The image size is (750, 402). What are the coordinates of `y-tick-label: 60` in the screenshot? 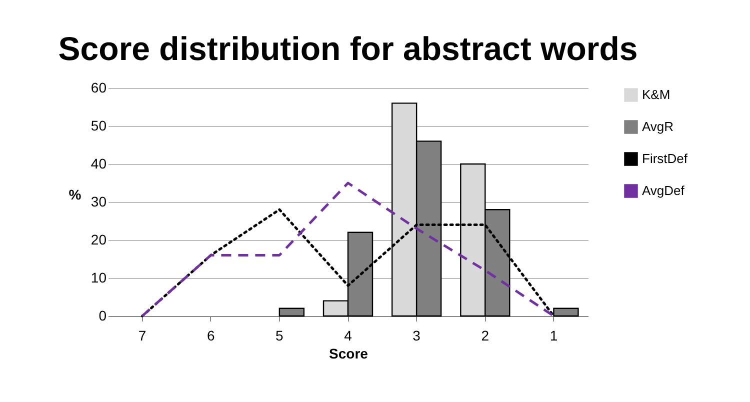 It's located at (98, 88).